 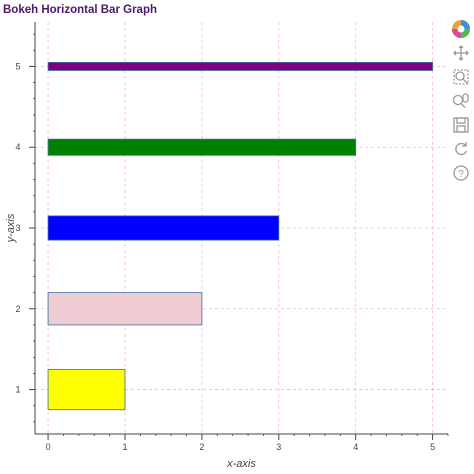 What do you see at coordinates (124, 447) in the screenshot?
I see `x-tick-label: 1` at bounding box center [124, 447].